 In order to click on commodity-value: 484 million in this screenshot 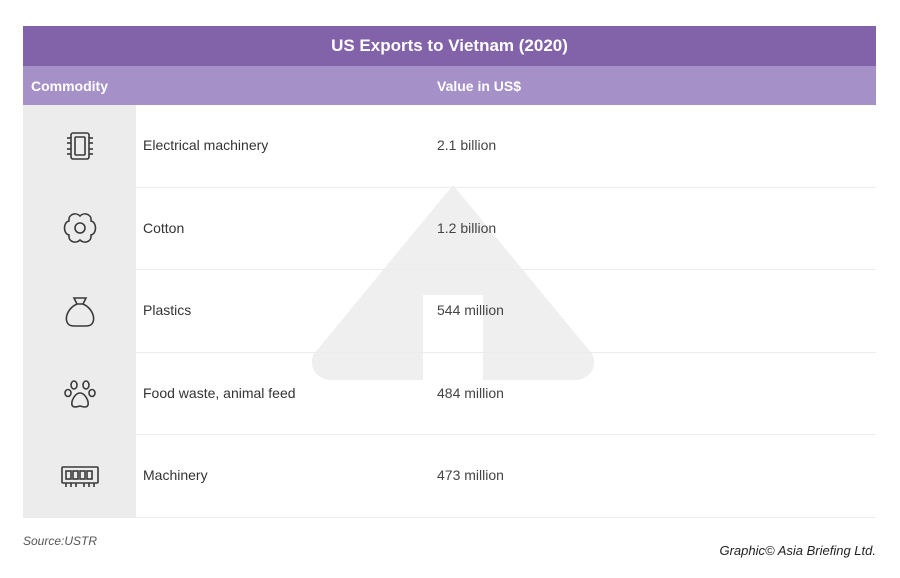, I will do `click(470, 392)`.